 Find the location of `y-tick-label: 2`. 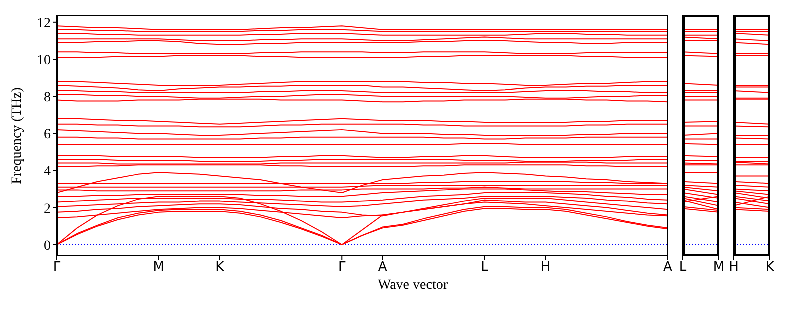

y-tick-label: 2 is located at coordinates (47, 209).